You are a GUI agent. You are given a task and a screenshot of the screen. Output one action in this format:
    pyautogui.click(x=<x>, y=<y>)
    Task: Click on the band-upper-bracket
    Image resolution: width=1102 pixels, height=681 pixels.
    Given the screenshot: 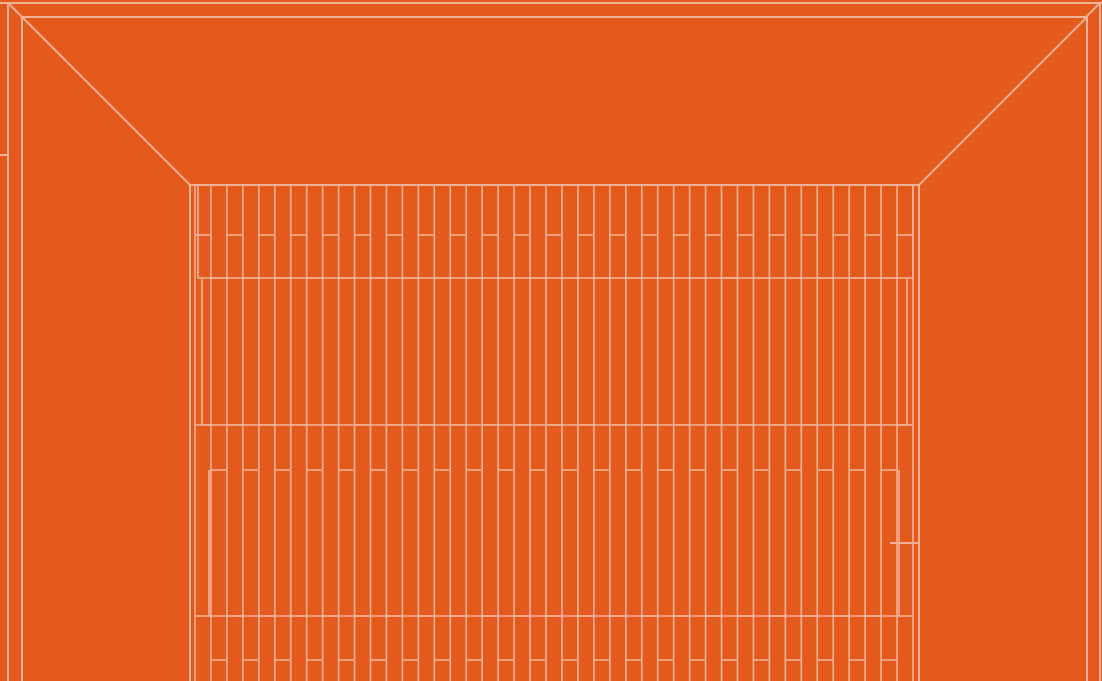 What is the action you would take?
    pyautogui.click(x=555, y=232)
    